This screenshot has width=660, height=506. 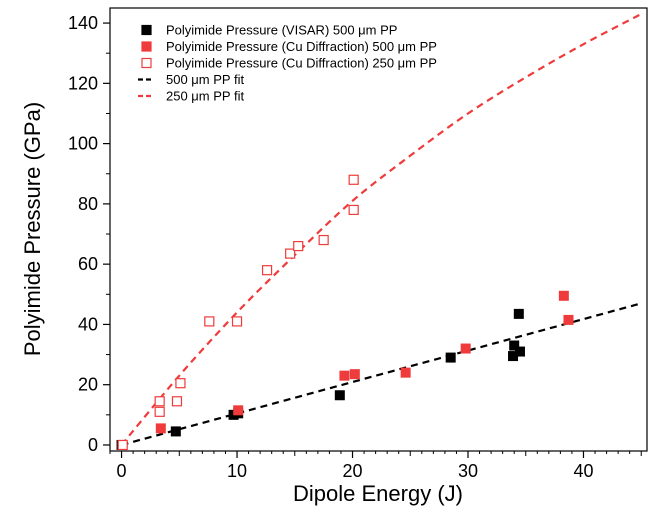 I want to click on x-tick-label: 30, so click(x=468, y=471).